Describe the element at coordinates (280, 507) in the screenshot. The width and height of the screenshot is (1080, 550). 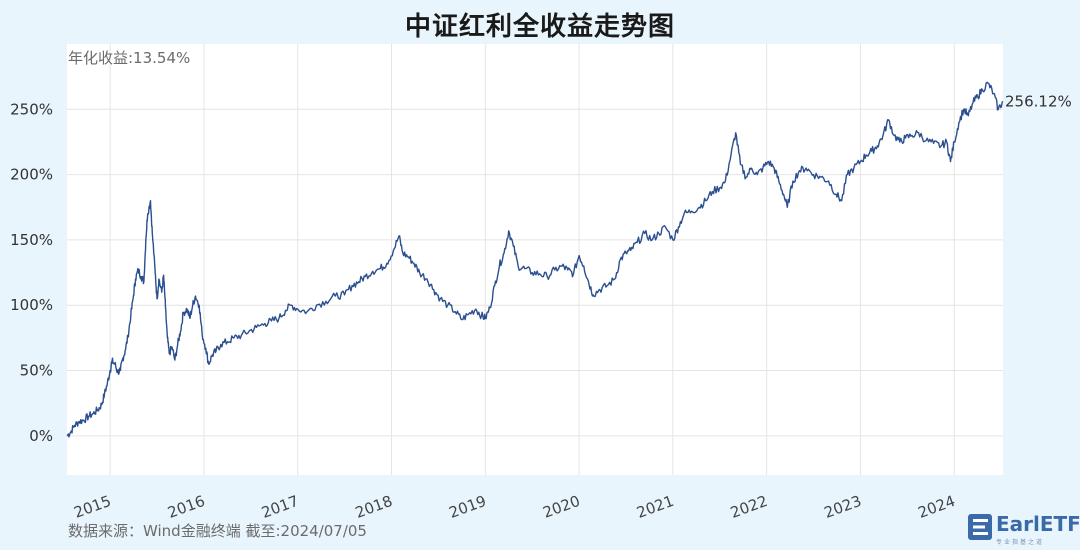
I see `x-tick-label: 2017` at that location.